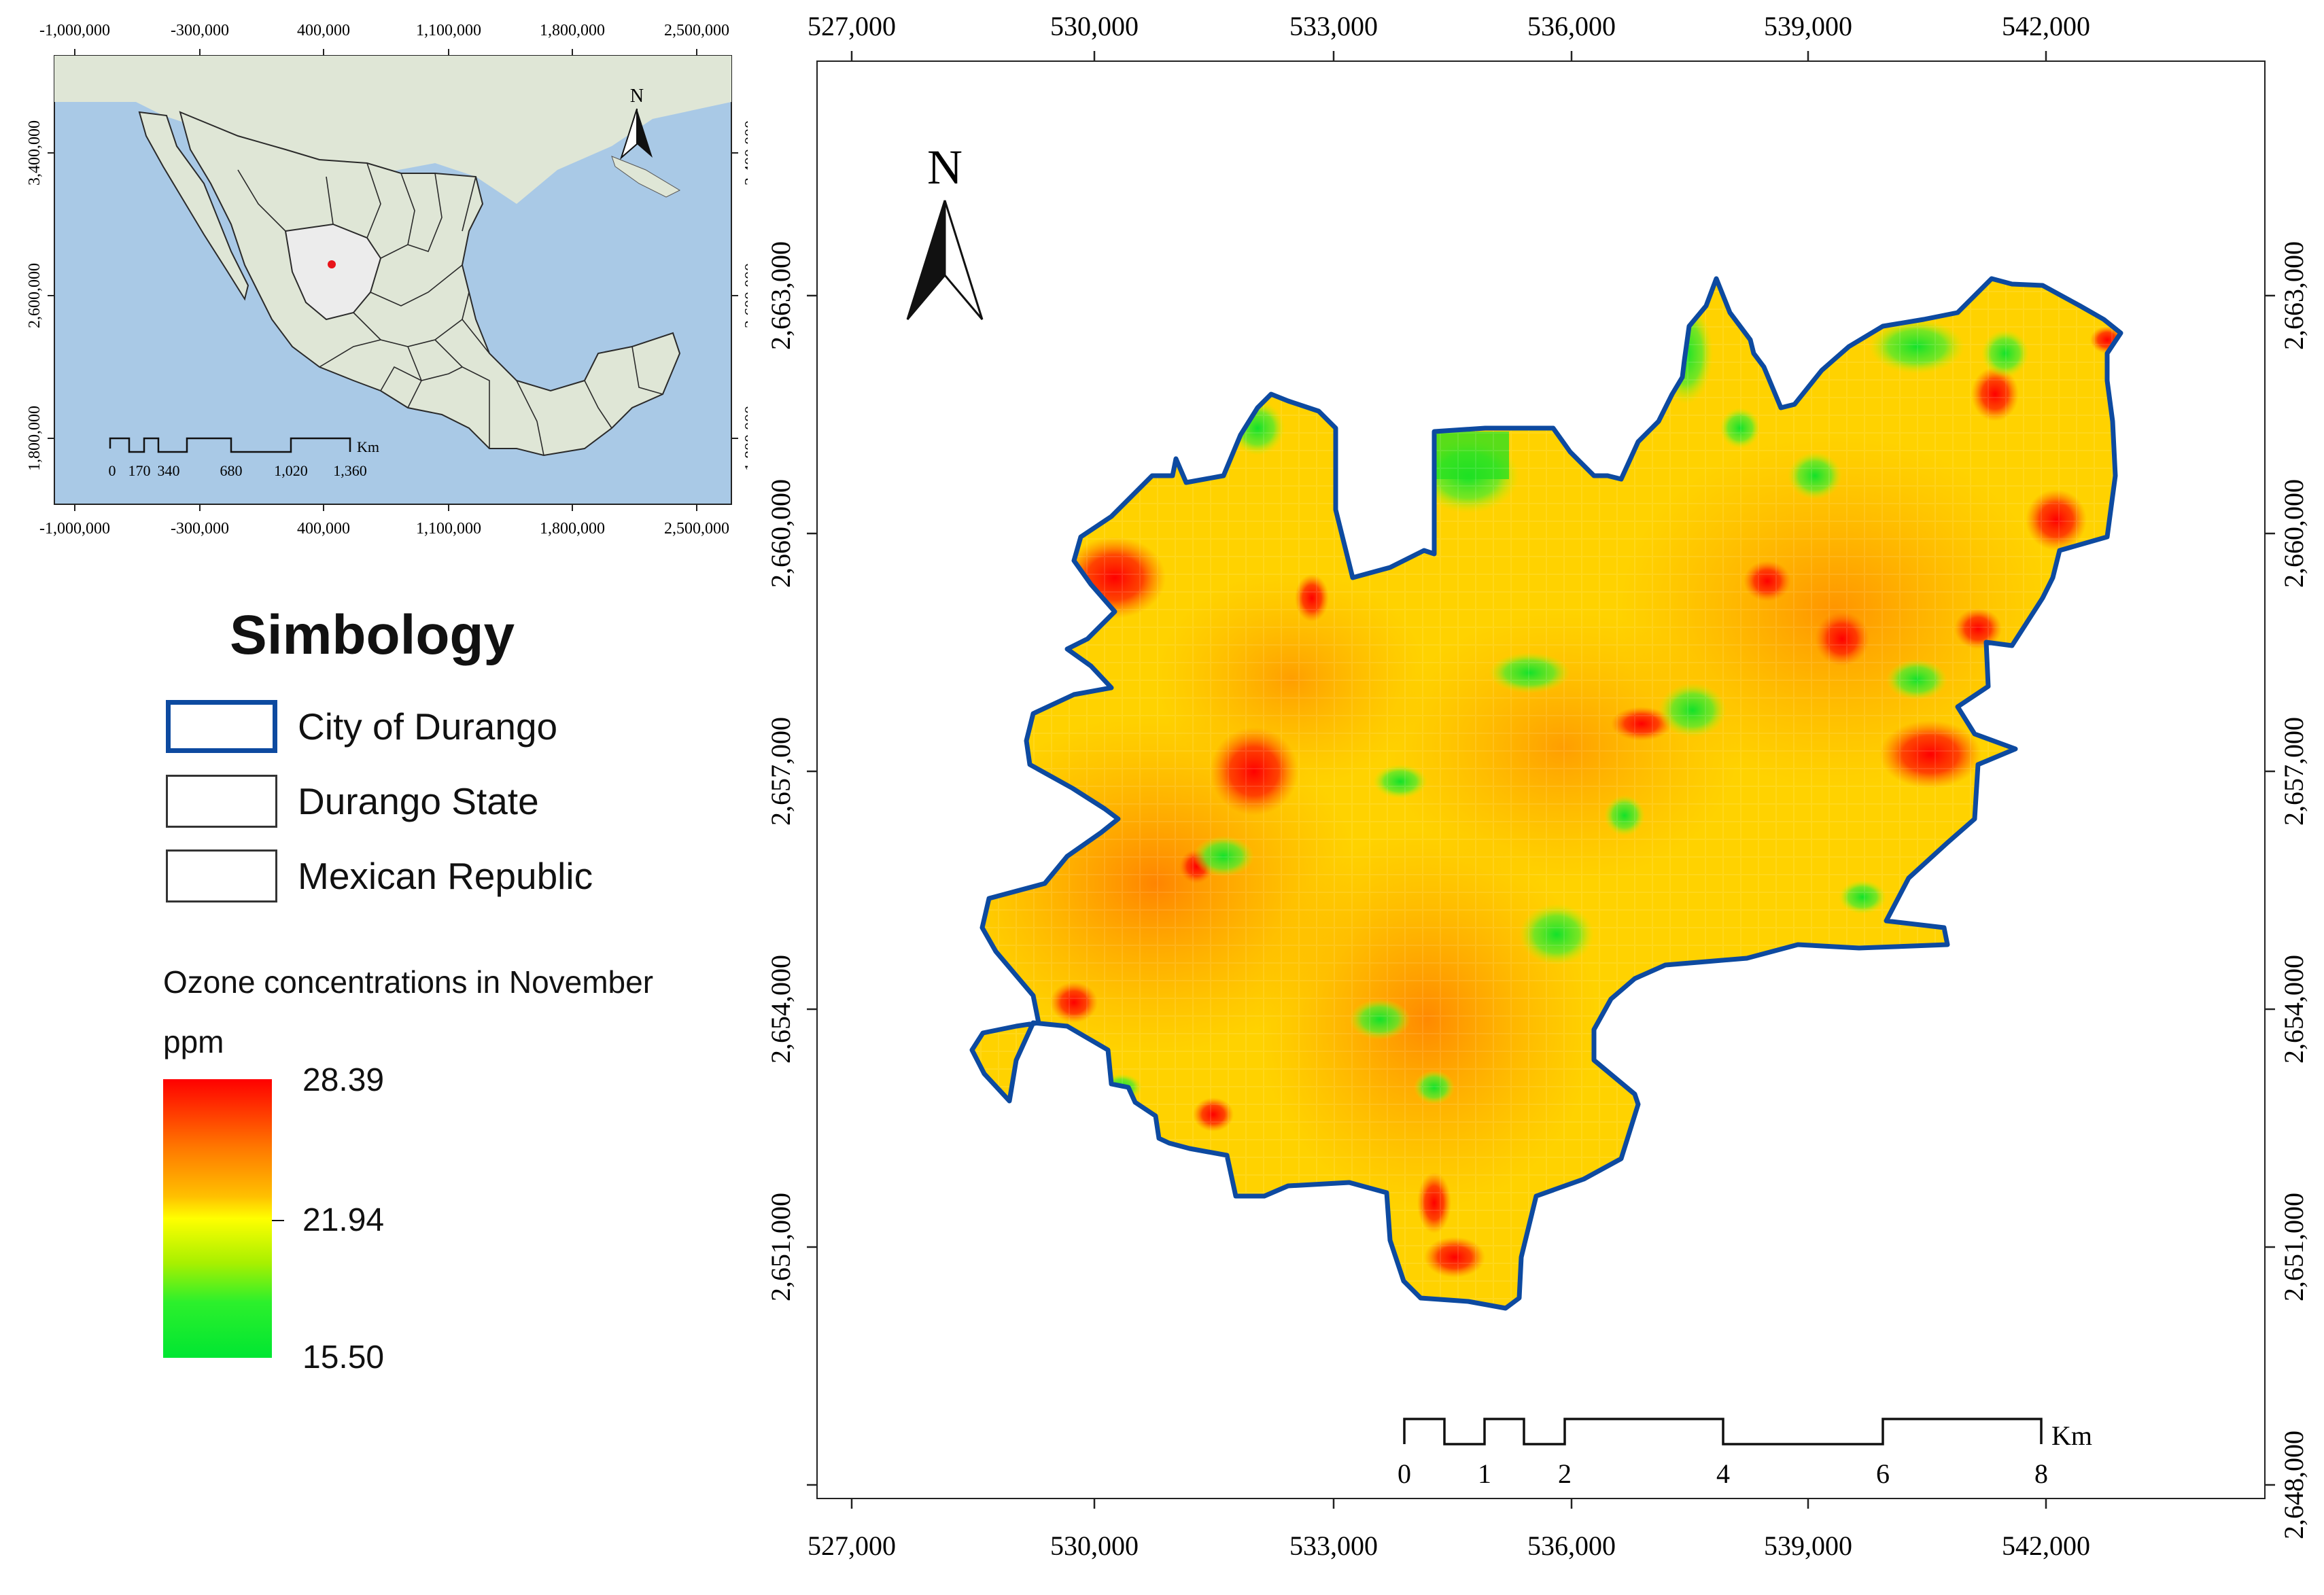  I want to click on inset-top-tick: 1,800,000, so click(572, 30).